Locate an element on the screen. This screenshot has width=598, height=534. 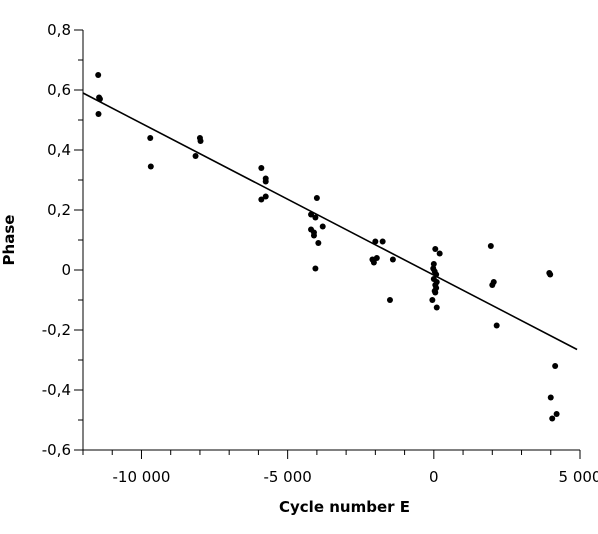
y-tick-label: -0,2 is located at coordinates (56, 330).